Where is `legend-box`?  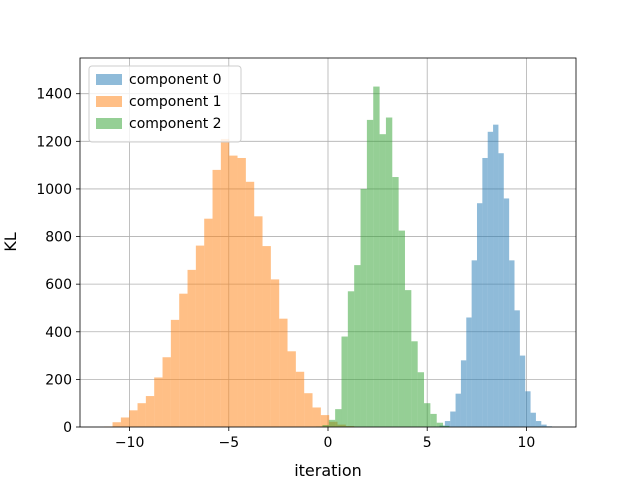
legend-box is located at coordinates (165, 104).